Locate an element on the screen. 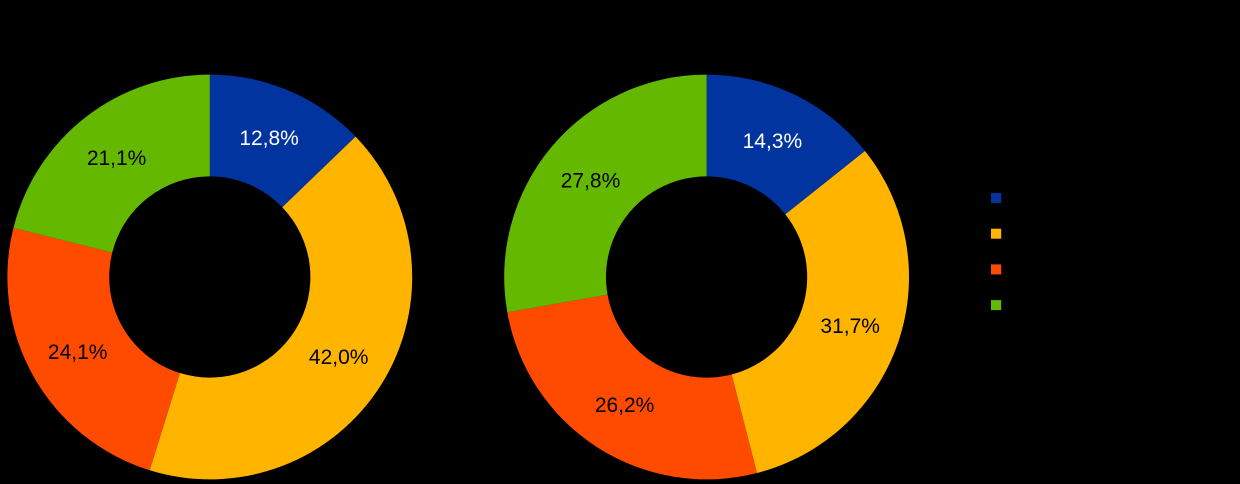 This screenshot has width=1240, height=484. svg-text: 27,8% is located at coordinates (591, 180).